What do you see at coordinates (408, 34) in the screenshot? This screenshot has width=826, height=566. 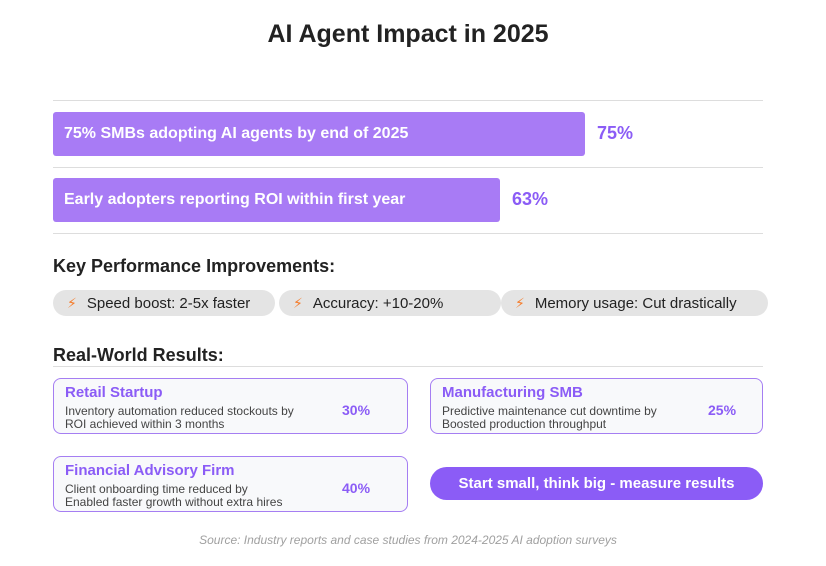 I see `page-title: AI Agent Impact in 2025` at bounding box center [408, 34].